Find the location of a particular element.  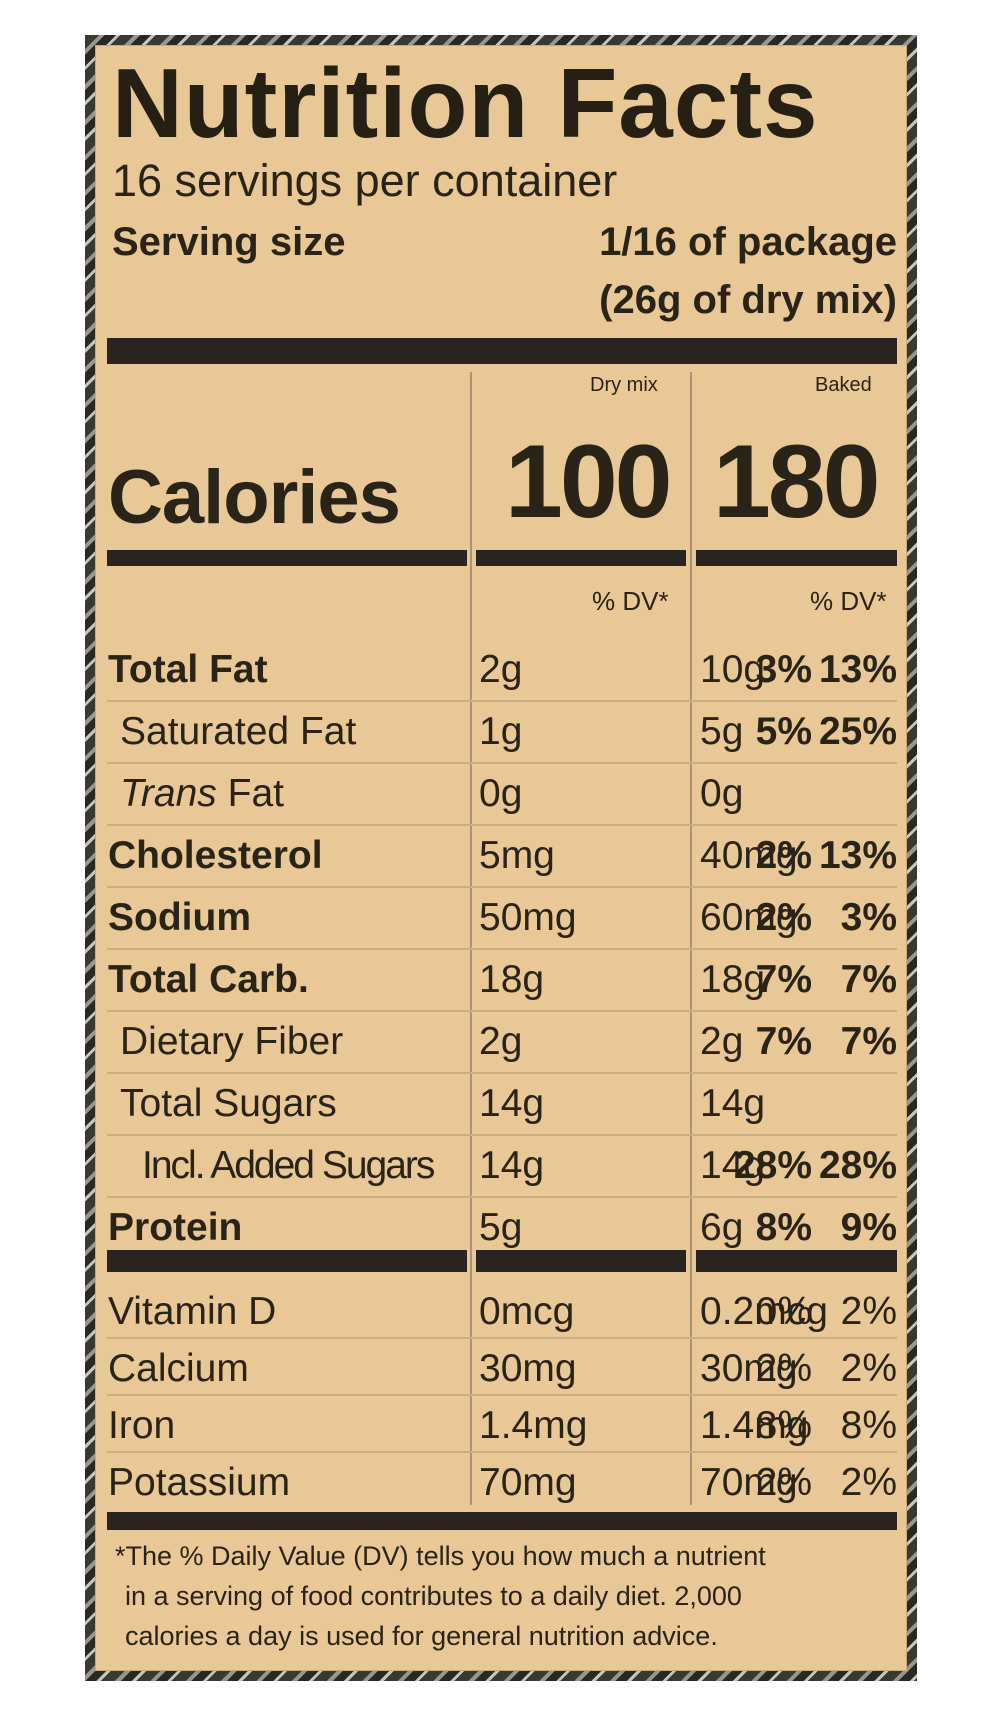

nutrient-row: Dietary Fiber 2g 7% 2g 7% is located at coordinates (501, 1041).